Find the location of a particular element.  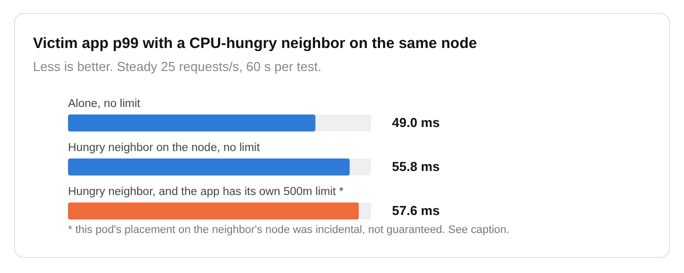

y-tick-label: Hungry neighbor on the node, no limit is located at coordinates (164, 148).